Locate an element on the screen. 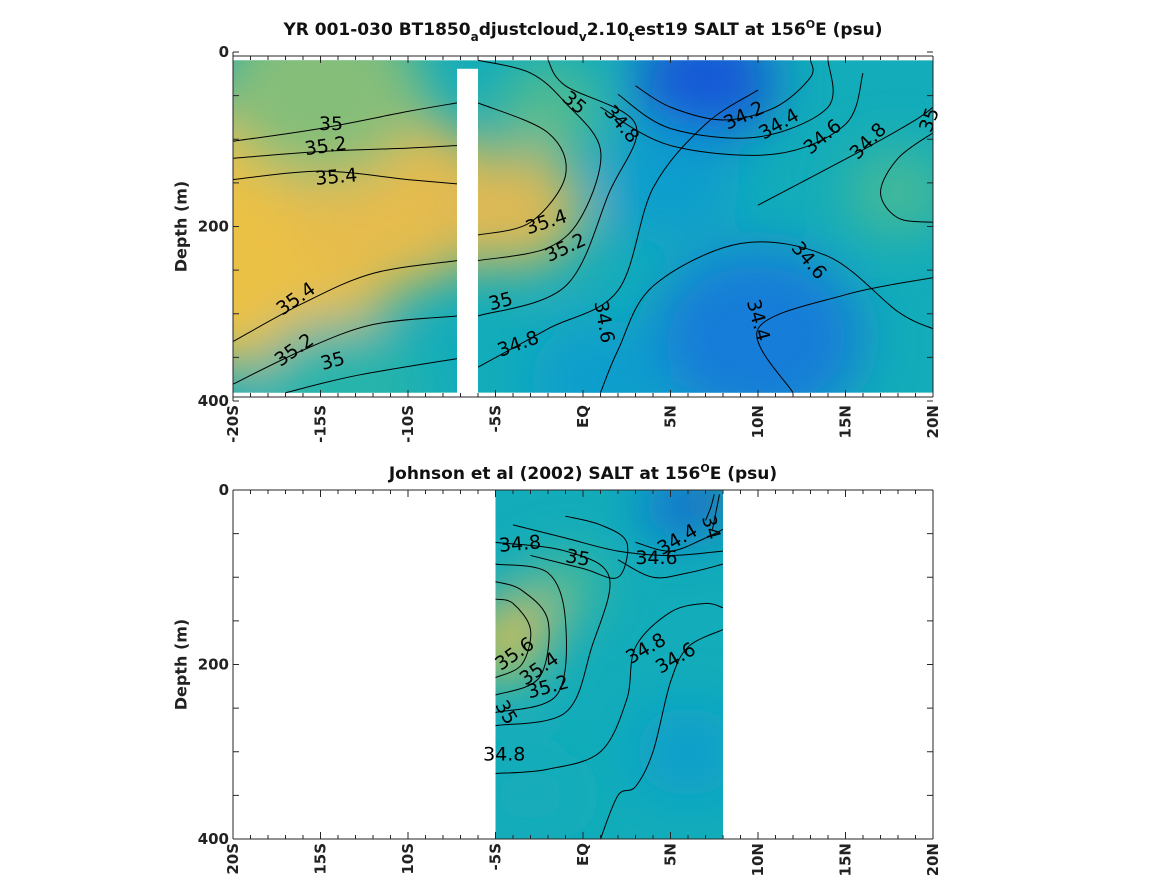  data-region is located at coordinates (609, 664).